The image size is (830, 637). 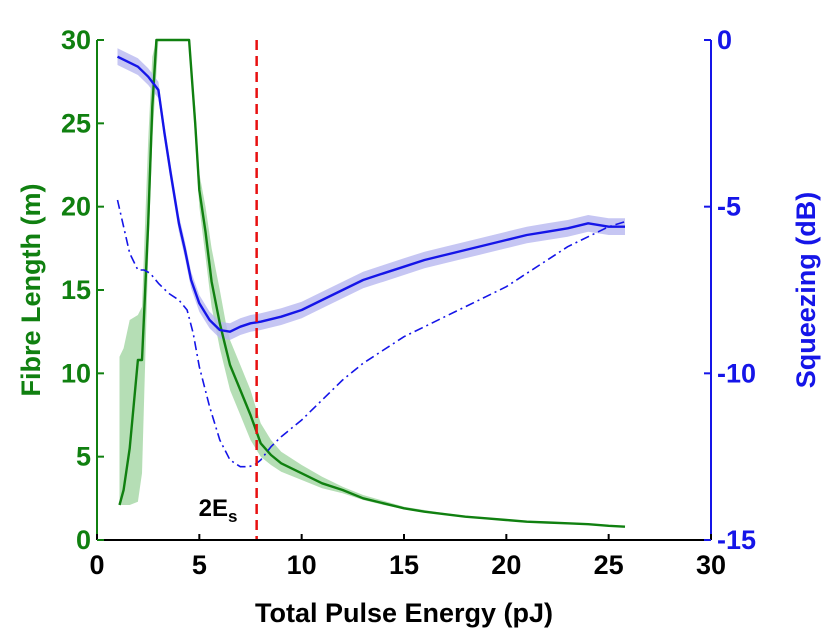 I want to click on x-tick-label: 5, so click(x=199, y=565).